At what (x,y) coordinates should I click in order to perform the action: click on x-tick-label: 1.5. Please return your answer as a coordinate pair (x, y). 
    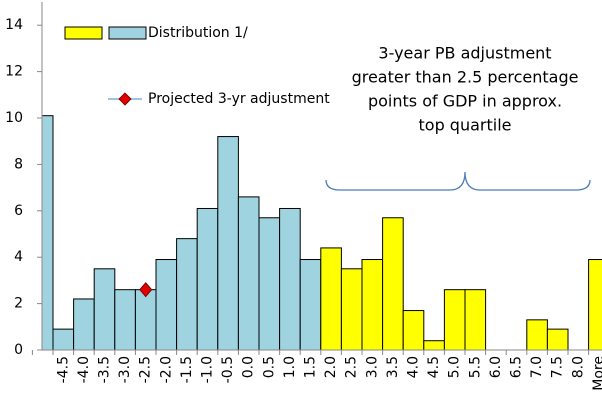
    Looking at the image, I should click on (311, 367).